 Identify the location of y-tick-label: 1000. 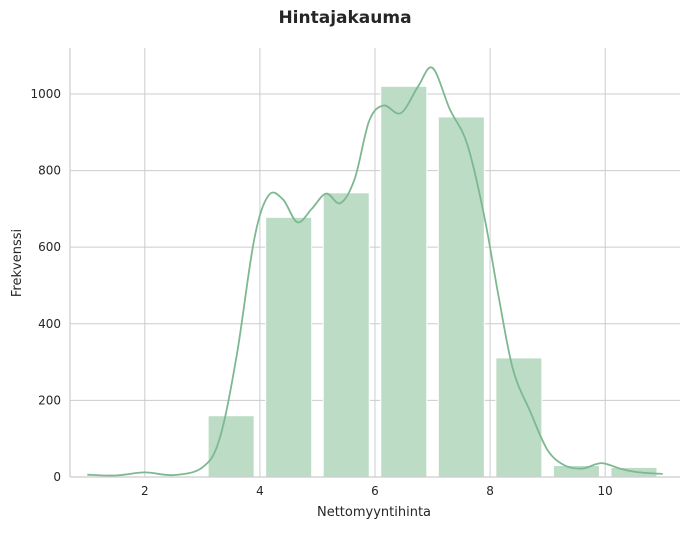
(45, 94).